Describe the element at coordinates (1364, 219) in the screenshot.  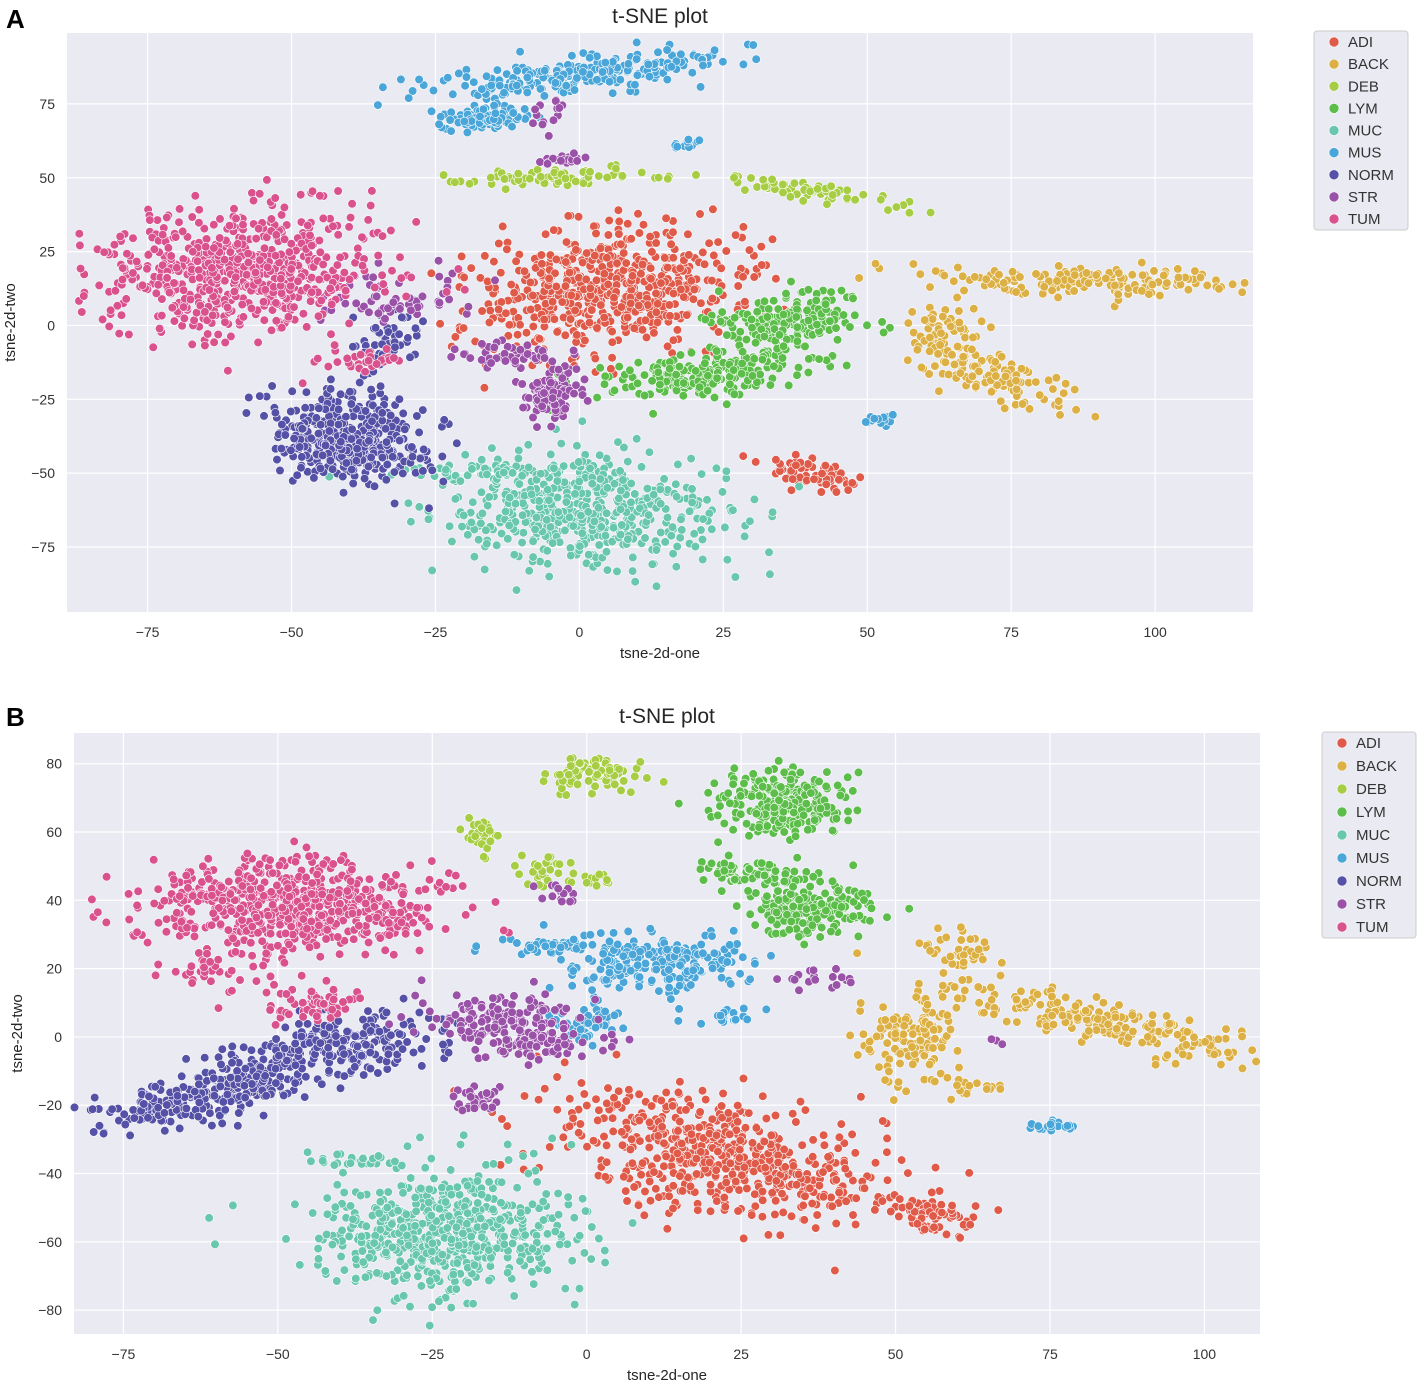
I see `legend-label-tum: TUM` at that location.